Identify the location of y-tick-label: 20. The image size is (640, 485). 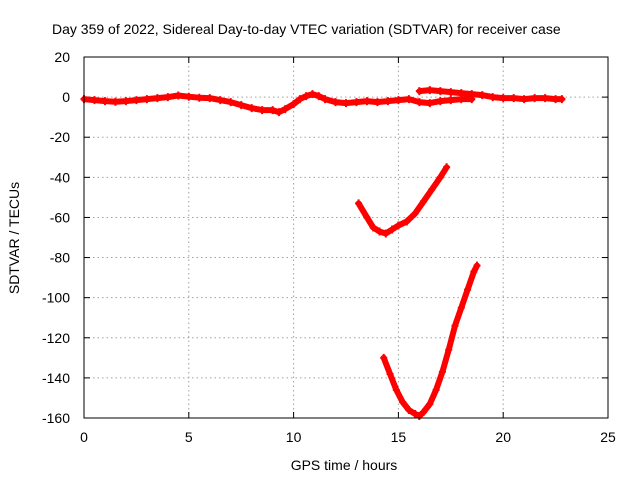
(62, 57).